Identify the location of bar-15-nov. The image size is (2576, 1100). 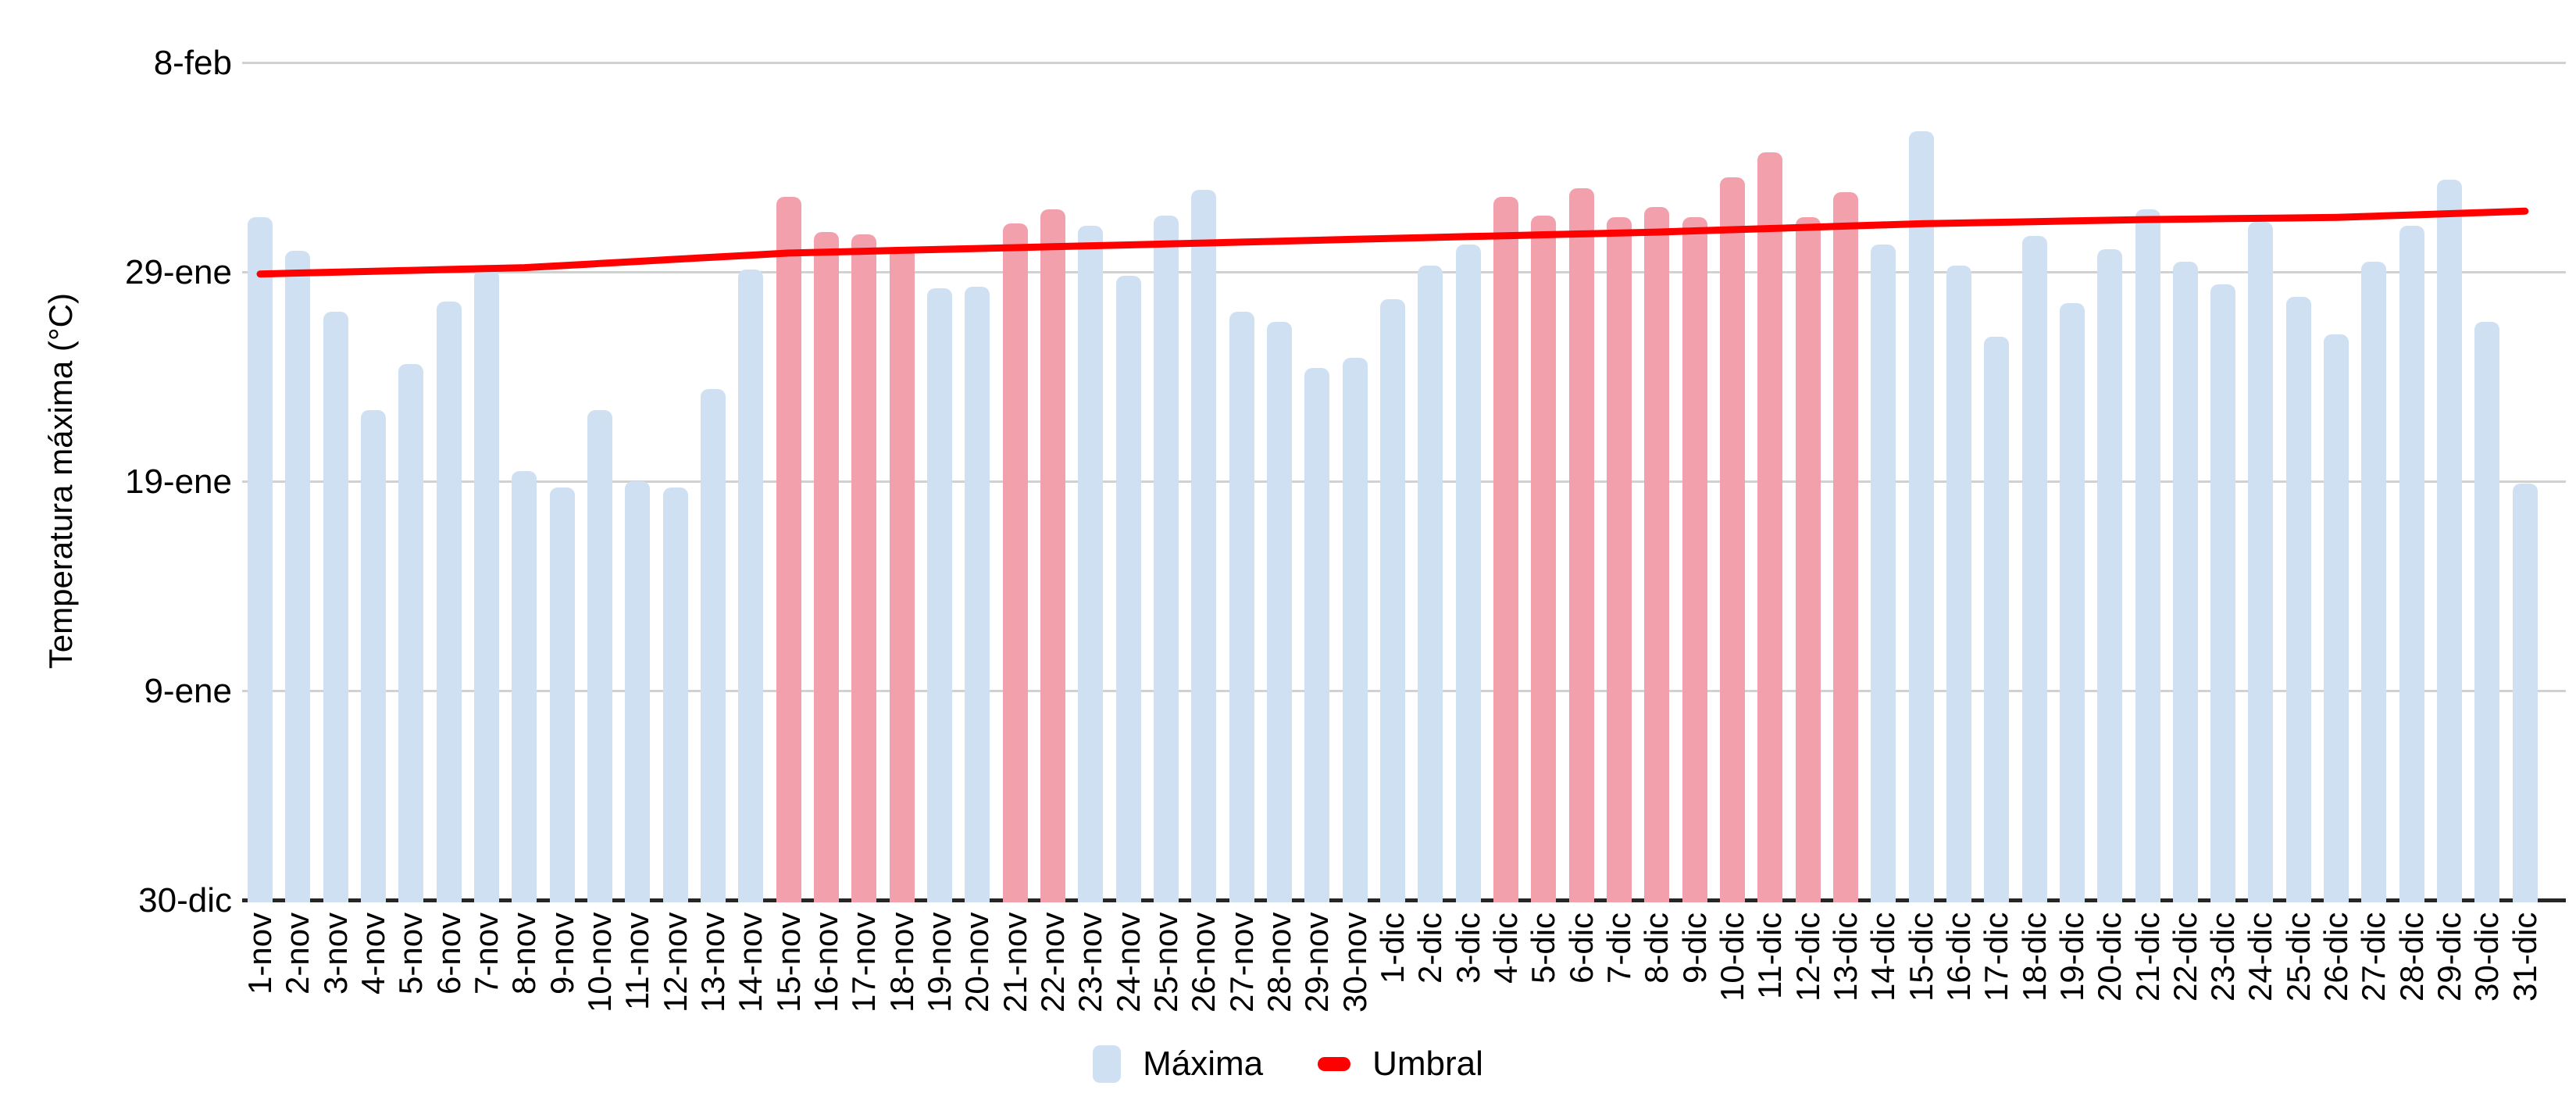
(788, 549).